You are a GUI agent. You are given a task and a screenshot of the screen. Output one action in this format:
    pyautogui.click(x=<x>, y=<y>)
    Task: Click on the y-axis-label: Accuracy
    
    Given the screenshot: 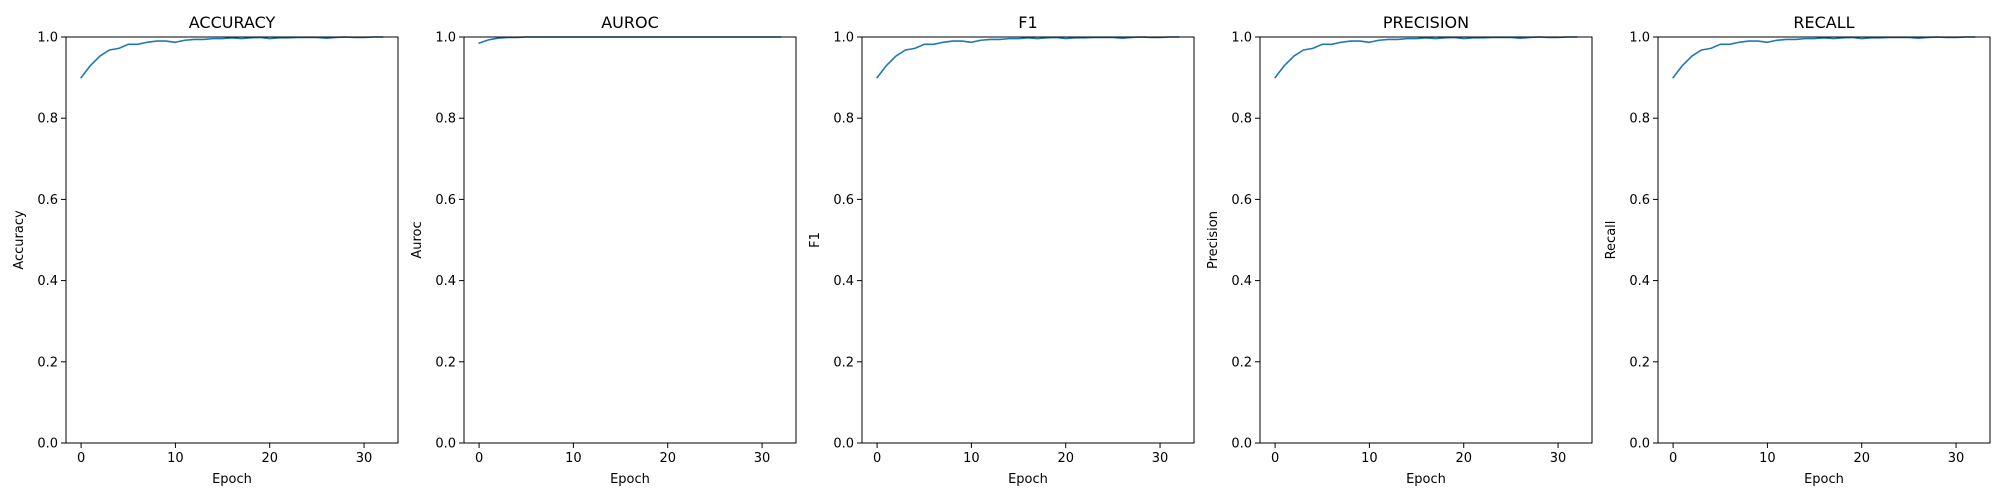 What is the action you would take?
    pyautogui.click(x=19, y=240)
    